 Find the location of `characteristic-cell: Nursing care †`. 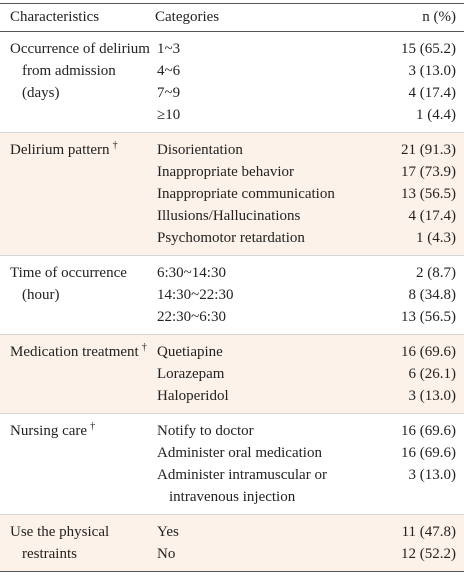

characteristic-cell: Nursing care † is located at coordinates (77, 464).